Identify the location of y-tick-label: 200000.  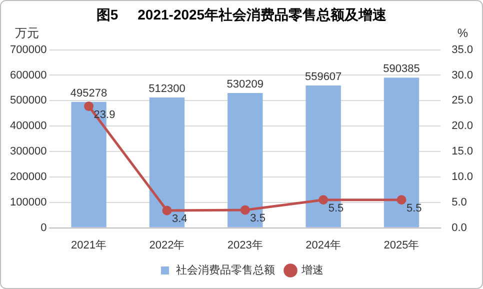
(28, 176).